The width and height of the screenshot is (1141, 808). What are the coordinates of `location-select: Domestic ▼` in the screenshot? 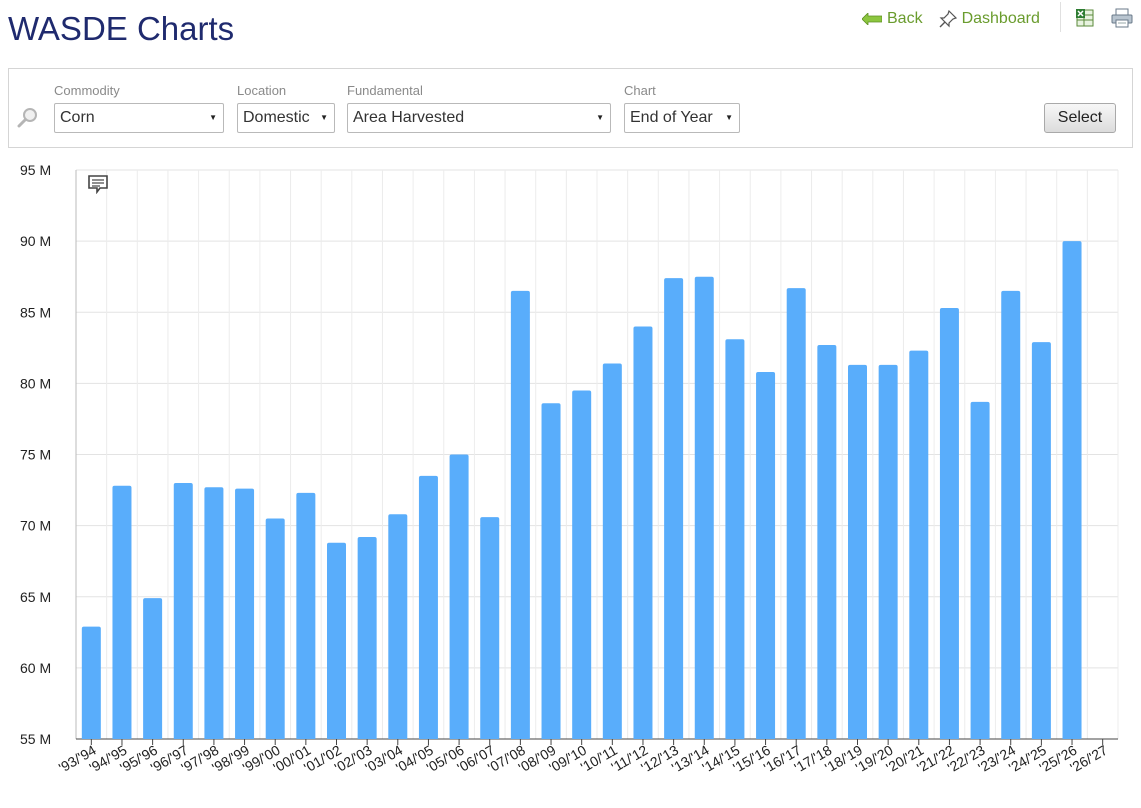 It's located at (286, 118).